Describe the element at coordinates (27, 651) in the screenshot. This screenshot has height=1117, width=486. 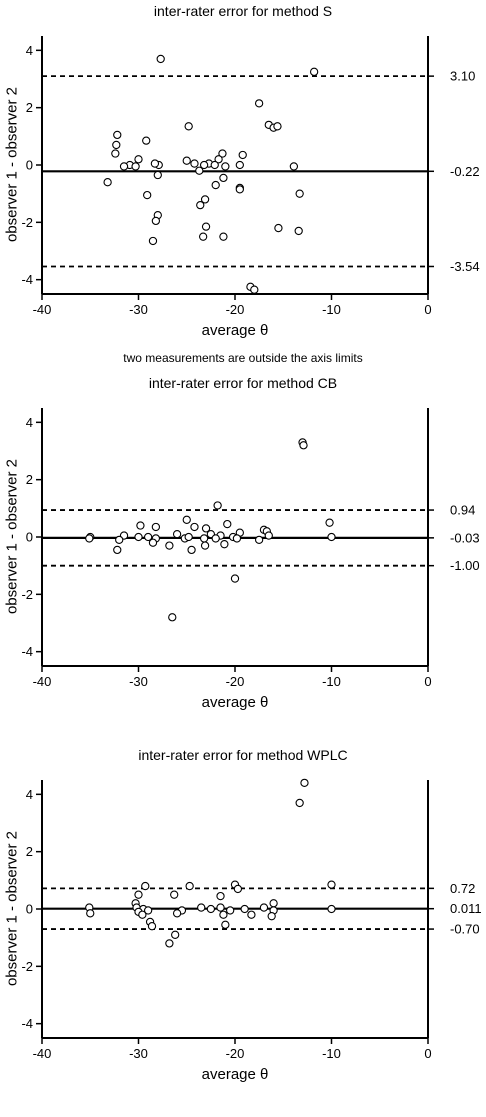
I see `y-tick-label: -4` at that location.